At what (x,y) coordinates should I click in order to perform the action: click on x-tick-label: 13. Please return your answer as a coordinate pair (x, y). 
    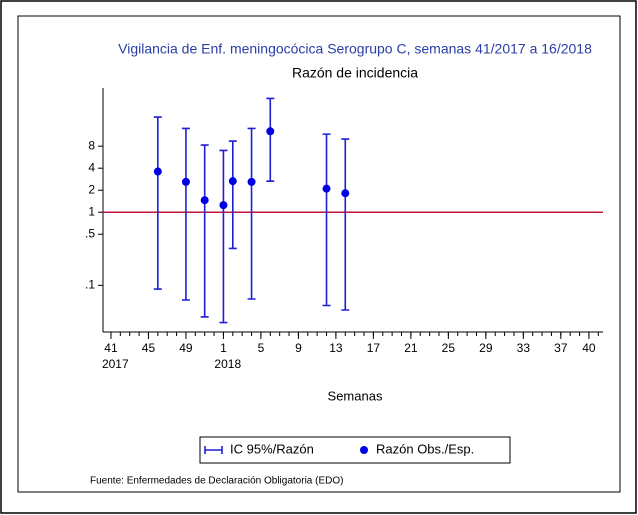
    Looking at the image, I should click on (336, 348).